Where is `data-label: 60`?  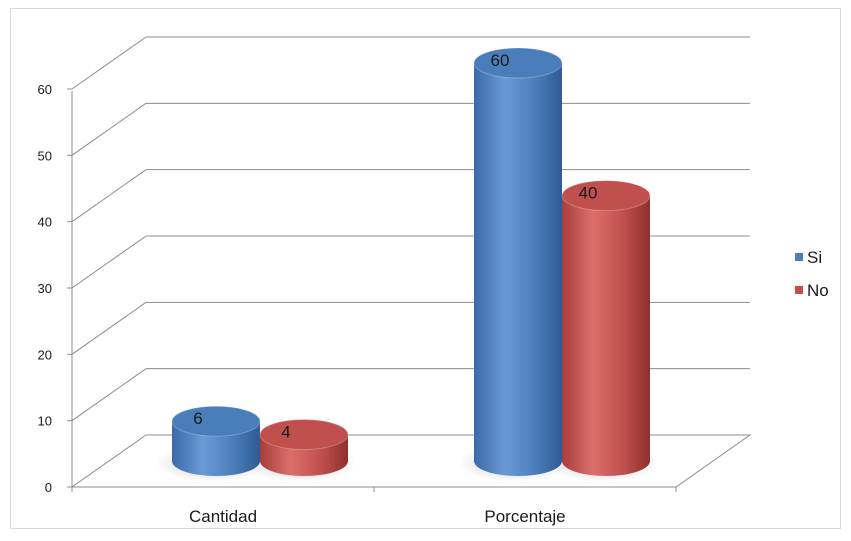 data-label: 60 is located at coordinates (500, 60).